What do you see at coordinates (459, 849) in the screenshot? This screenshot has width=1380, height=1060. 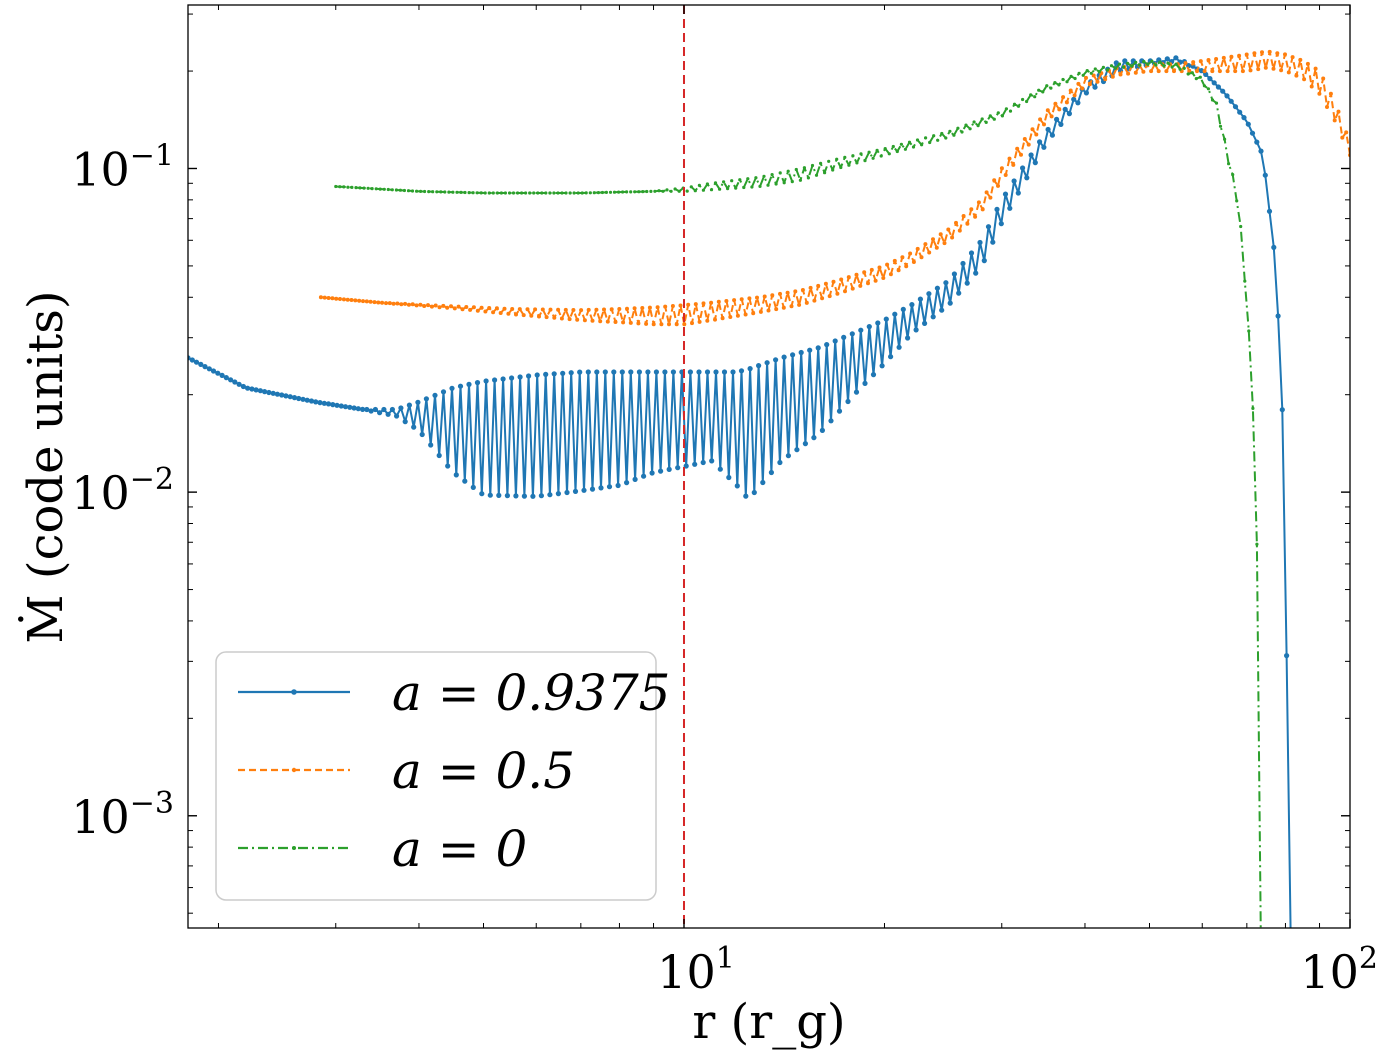 I see `legend-label-a-0: a = 0` at bounding box center [459, 849].